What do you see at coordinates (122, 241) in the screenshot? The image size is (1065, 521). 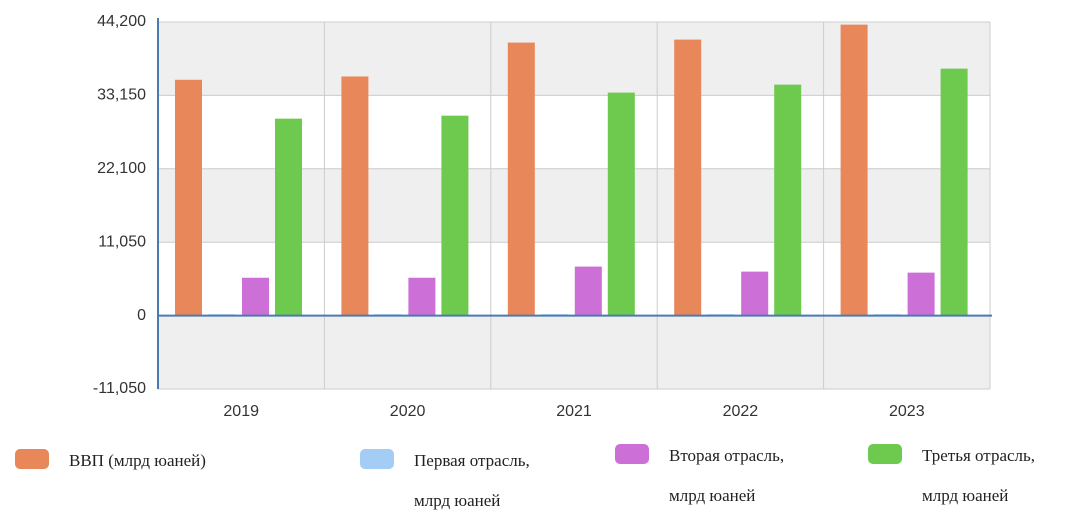 I see `y-tick-label: 11,050` at bounding box center [122, 241].